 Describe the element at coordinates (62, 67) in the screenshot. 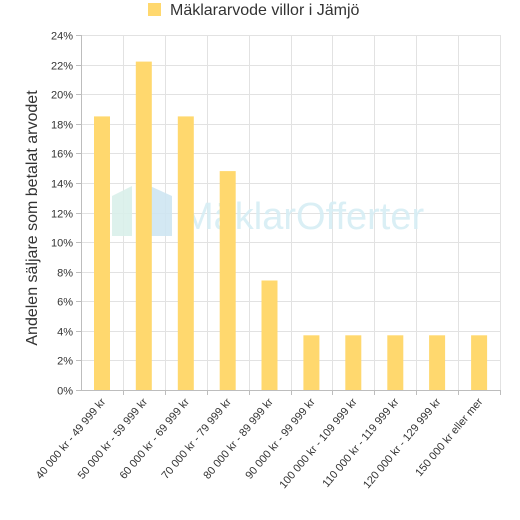

I see `y-tick-label: 22%` at that location.